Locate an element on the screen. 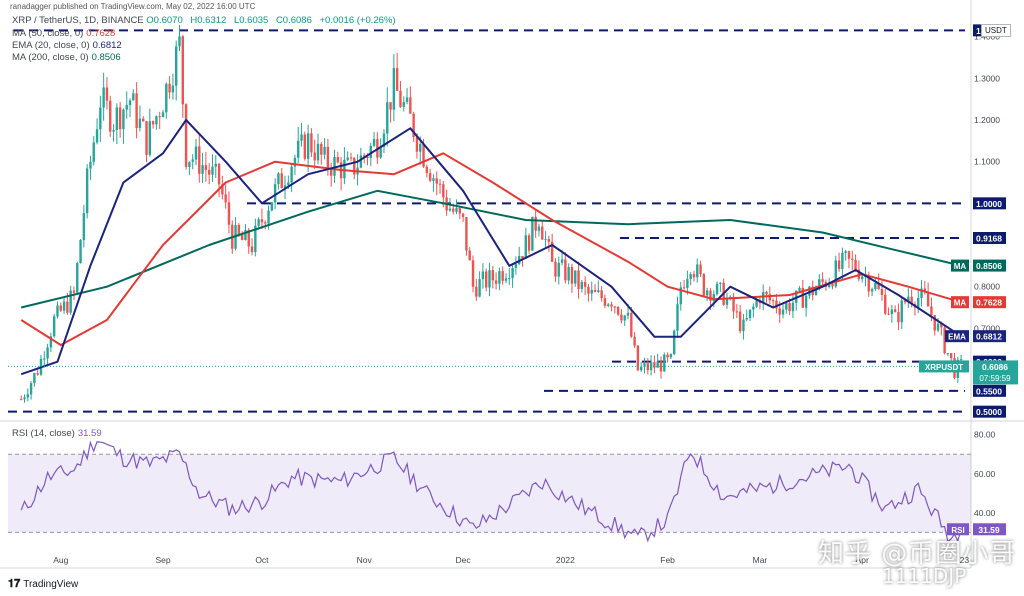 Image resolution: width=1024 pixels, height=596 pixels. ohlc-close: C0.6086 is located at coordinates (293, 20).